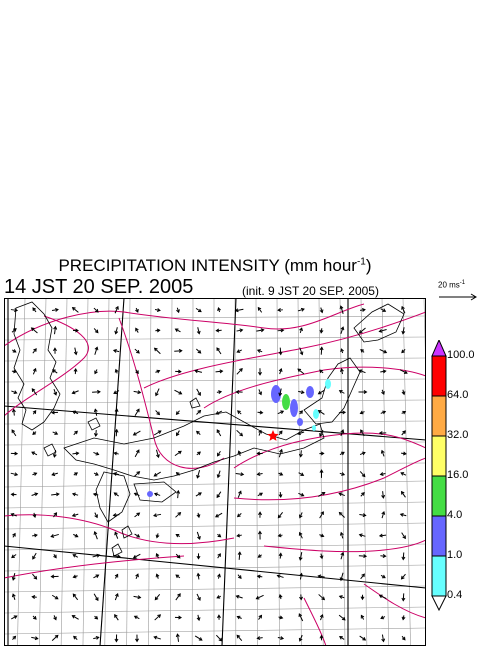 The width and height of the screenshot is (500, 650). Describe the element at coordinates (99, 287) in the screenshot. I see `valid-time: 14 JST 20 SEP. 2005` at that location.